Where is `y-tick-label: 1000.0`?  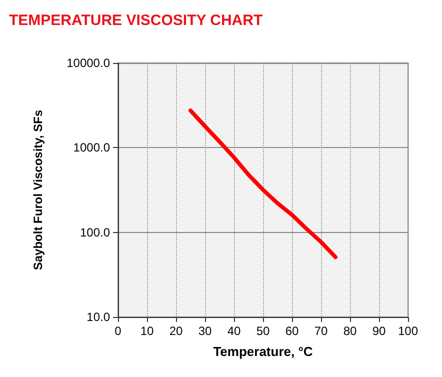 y-tick-label: 1000.0 is located at coordinates (91, 147).